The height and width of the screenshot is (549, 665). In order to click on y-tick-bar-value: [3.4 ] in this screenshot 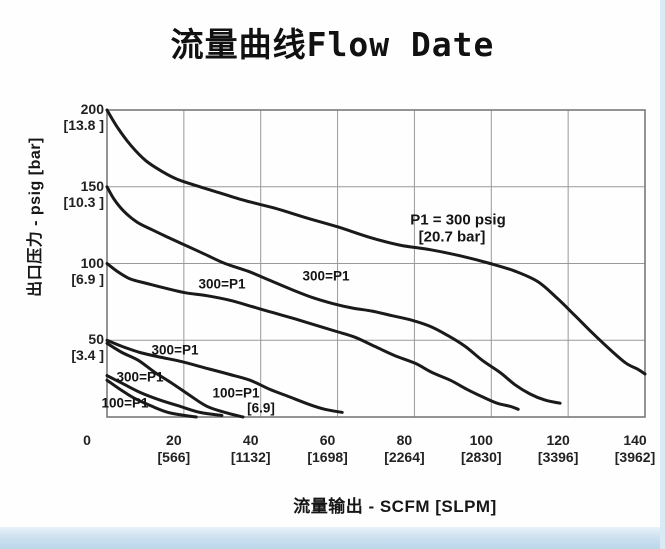, I will do `click(87, 355)`.